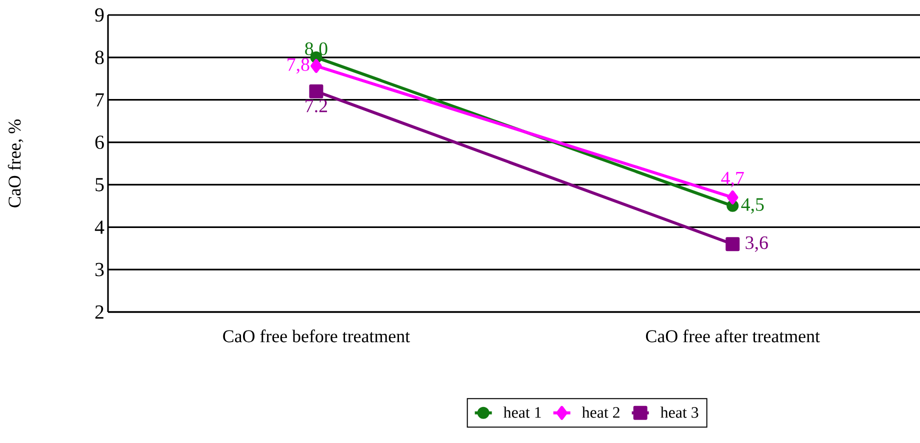  I want to click on y-tick-label: 5, so click(100, 185).